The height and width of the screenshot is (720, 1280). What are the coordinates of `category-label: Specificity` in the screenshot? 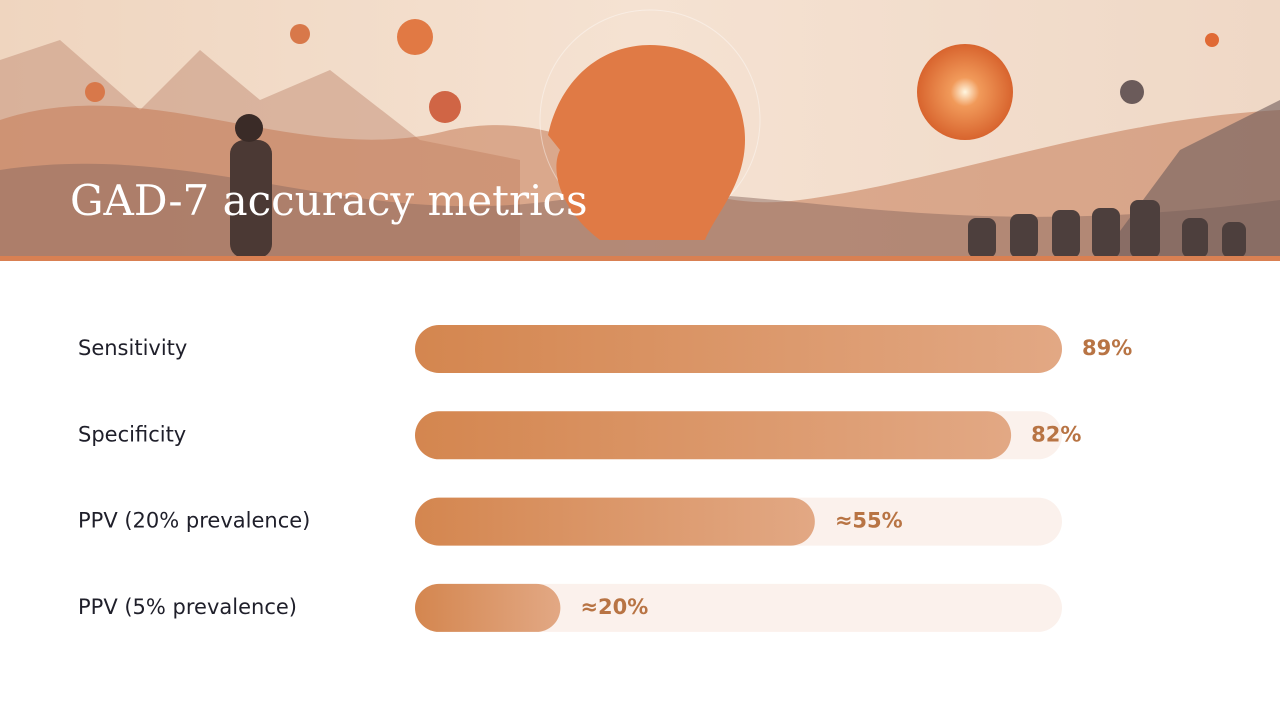 It's located at (132, 434).